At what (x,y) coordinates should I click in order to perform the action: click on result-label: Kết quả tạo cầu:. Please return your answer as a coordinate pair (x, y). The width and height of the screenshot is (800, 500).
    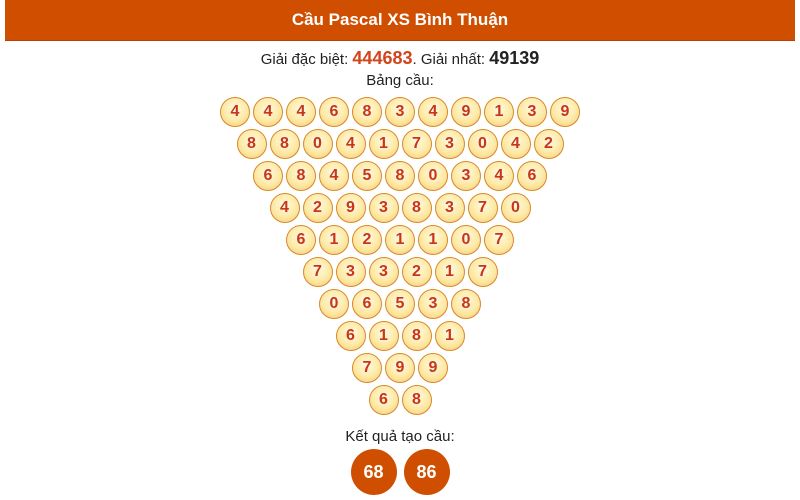
    Looking at the image, I should click on (400, 436).